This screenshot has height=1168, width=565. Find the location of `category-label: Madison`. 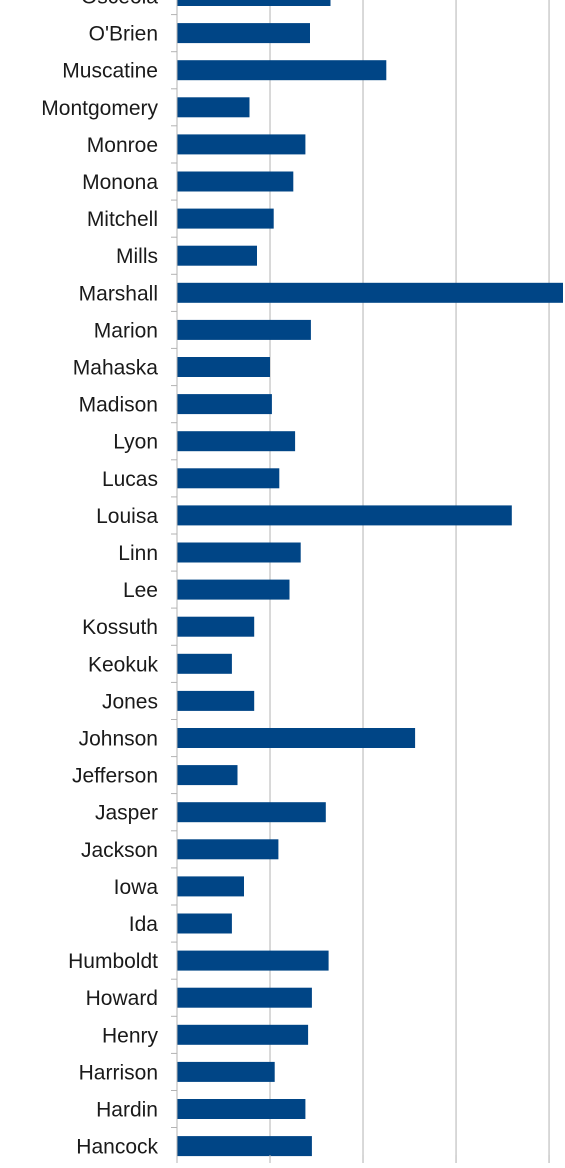

category-label: Madison is located at coordinates (118, 405).